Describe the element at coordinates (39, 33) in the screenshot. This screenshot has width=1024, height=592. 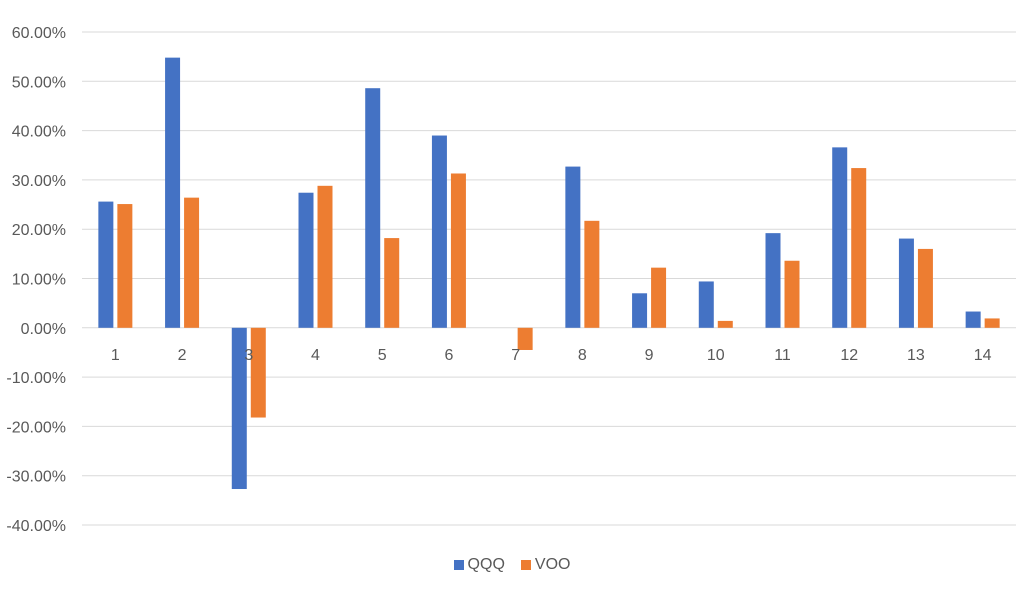
I see `y-tick-label: 60.00%` at that location.